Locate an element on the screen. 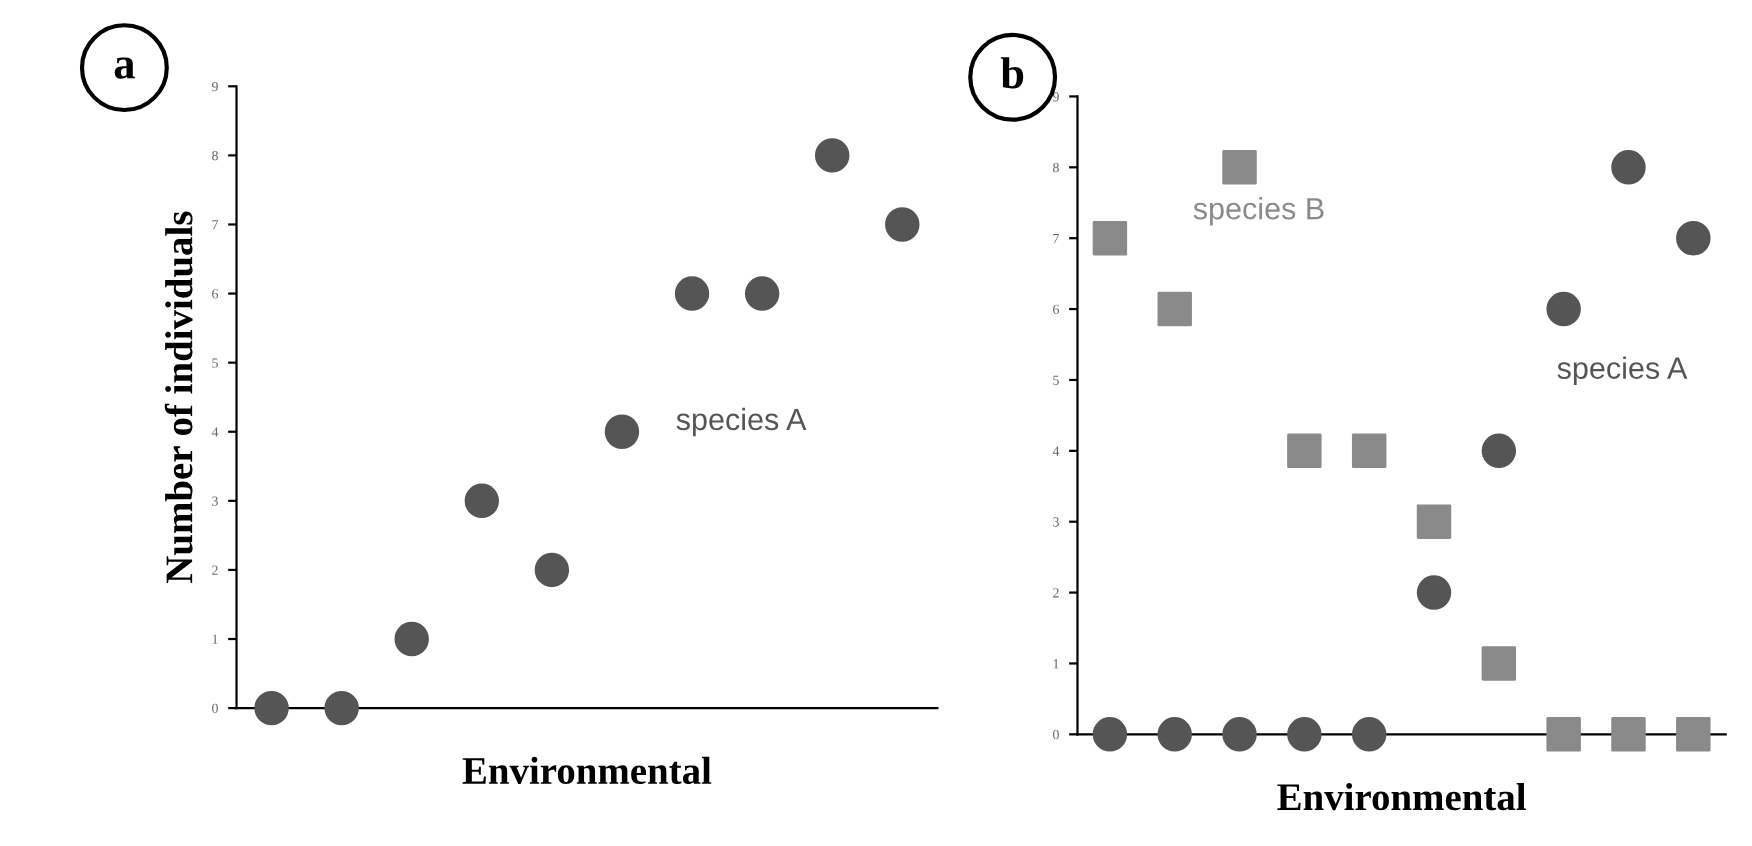 The width and height of the screenshot is (1752, 846). chart-title: b is located at coordinates (1012, 73).